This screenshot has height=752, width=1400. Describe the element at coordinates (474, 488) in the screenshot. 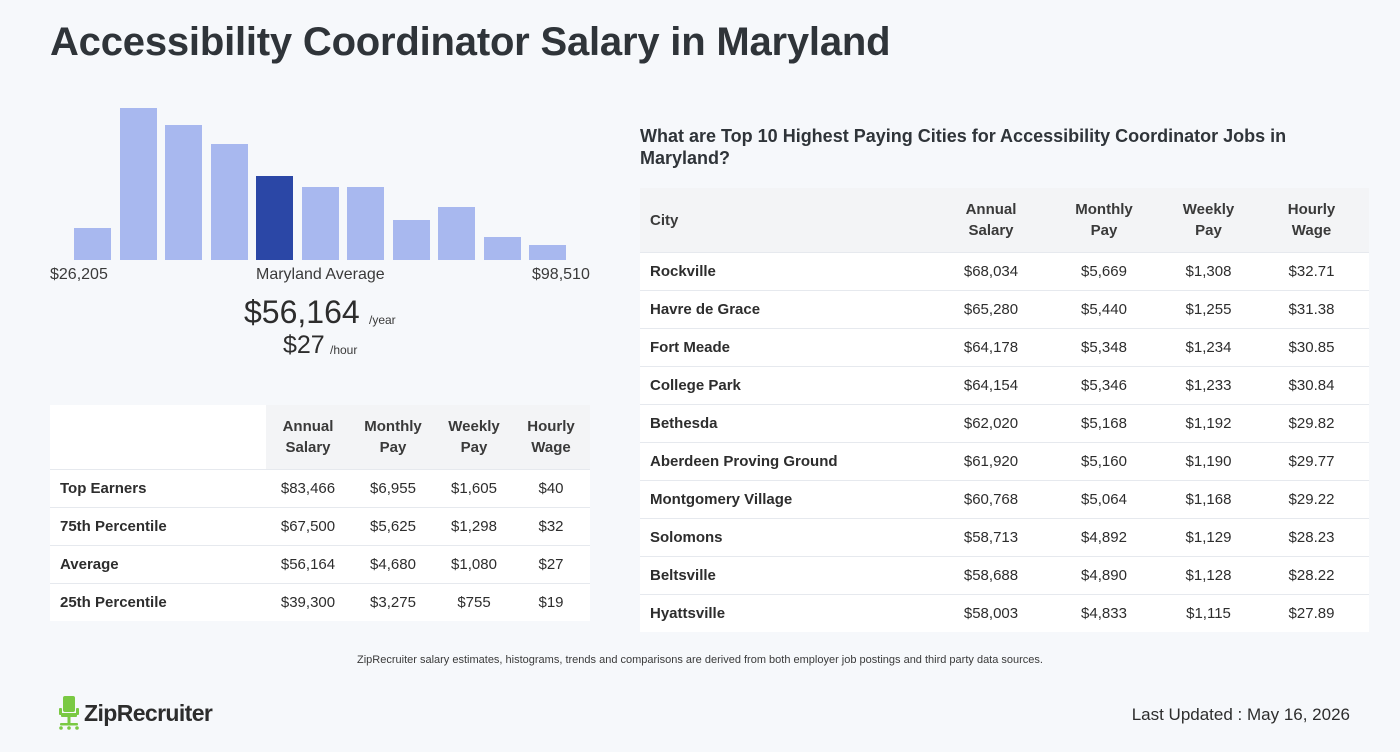

I see `table-cell: $1,605` at that location.